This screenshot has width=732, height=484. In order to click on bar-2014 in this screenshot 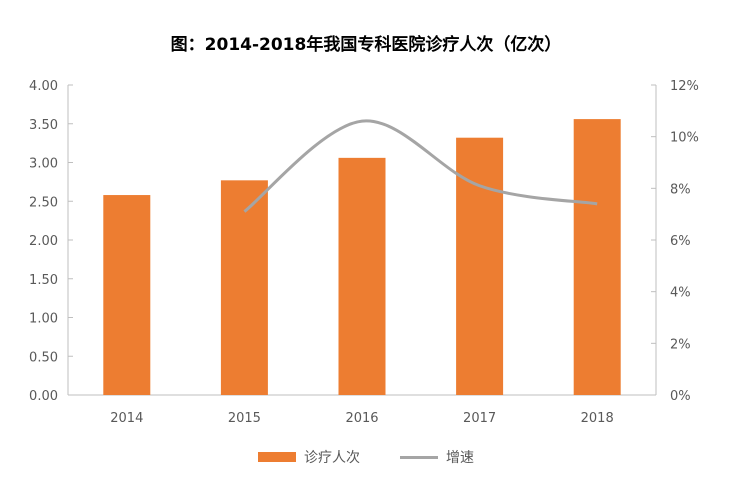, I will do `click(127, 295)`.